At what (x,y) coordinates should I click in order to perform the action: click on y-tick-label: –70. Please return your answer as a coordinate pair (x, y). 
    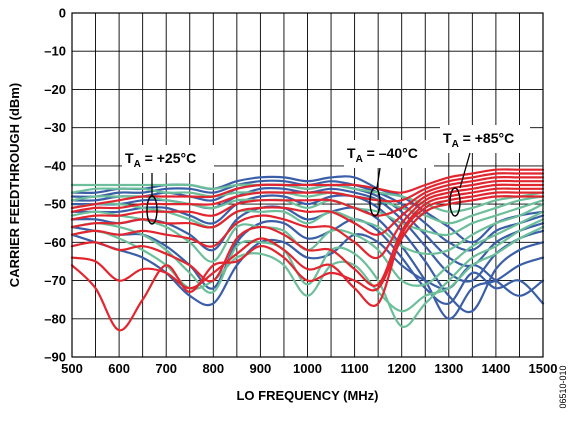
    Looking at the image, I should click on (55, 280).